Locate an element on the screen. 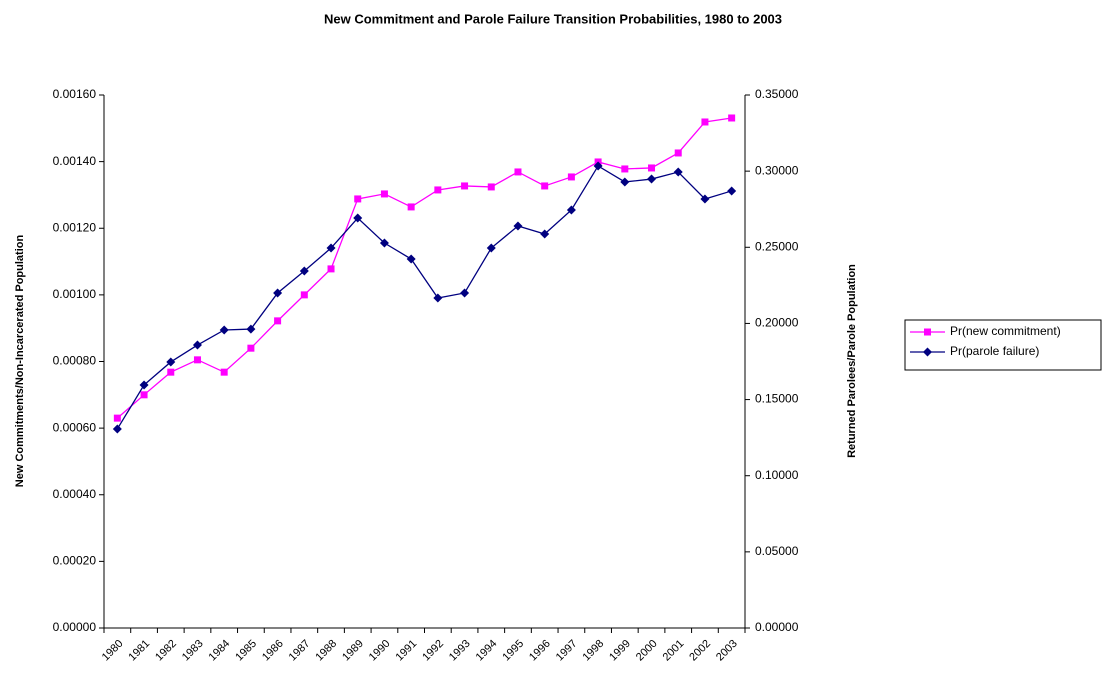  y-tick-label: 0.00020 is located at coordinates (75, 561).